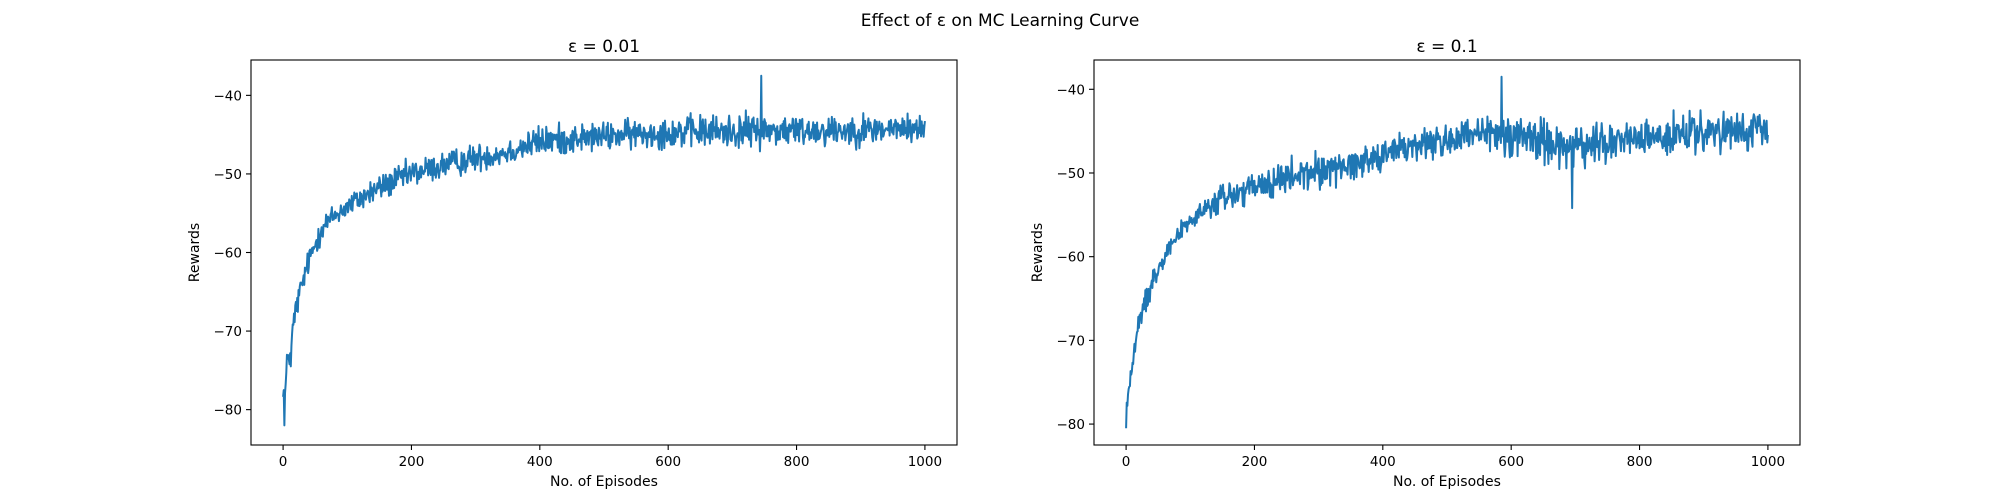 This screenshot has height=500, width=2000. I want to click on subplot-title: ε = 0.1, so click(1446, 47).